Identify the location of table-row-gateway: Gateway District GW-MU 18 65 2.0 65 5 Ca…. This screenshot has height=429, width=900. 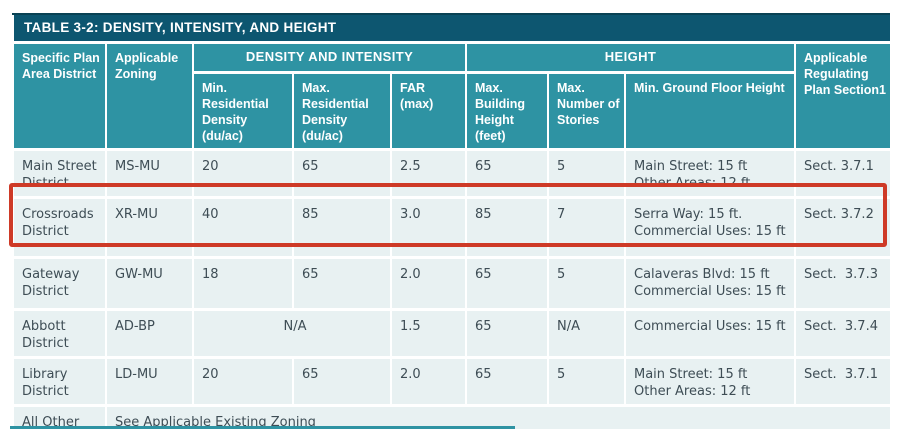
(452, 283).